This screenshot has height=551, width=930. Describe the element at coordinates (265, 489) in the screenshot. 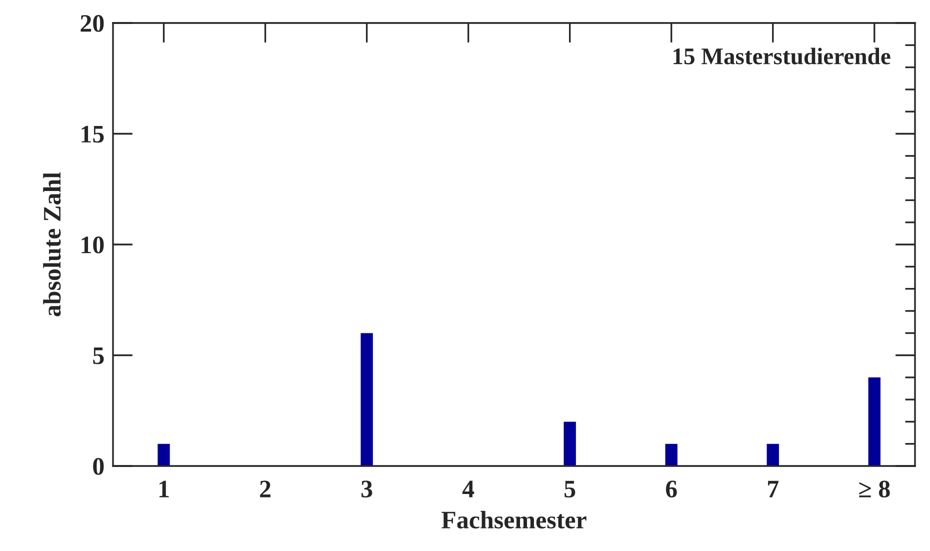

I see `x-tick-label: 2` at that location.